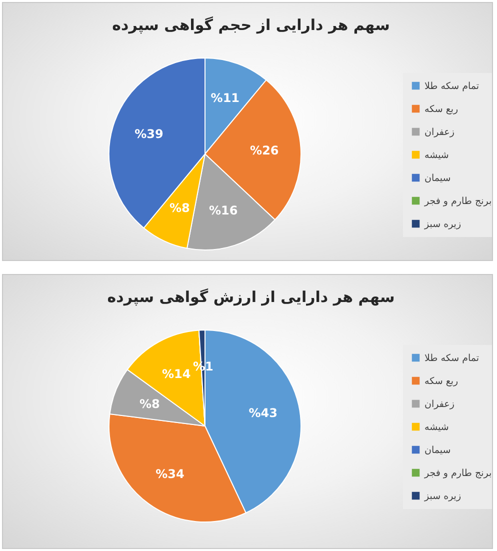  Describe the element at coordinates (223, 211) in the screenshot. I see `data-label: %16` at that location.